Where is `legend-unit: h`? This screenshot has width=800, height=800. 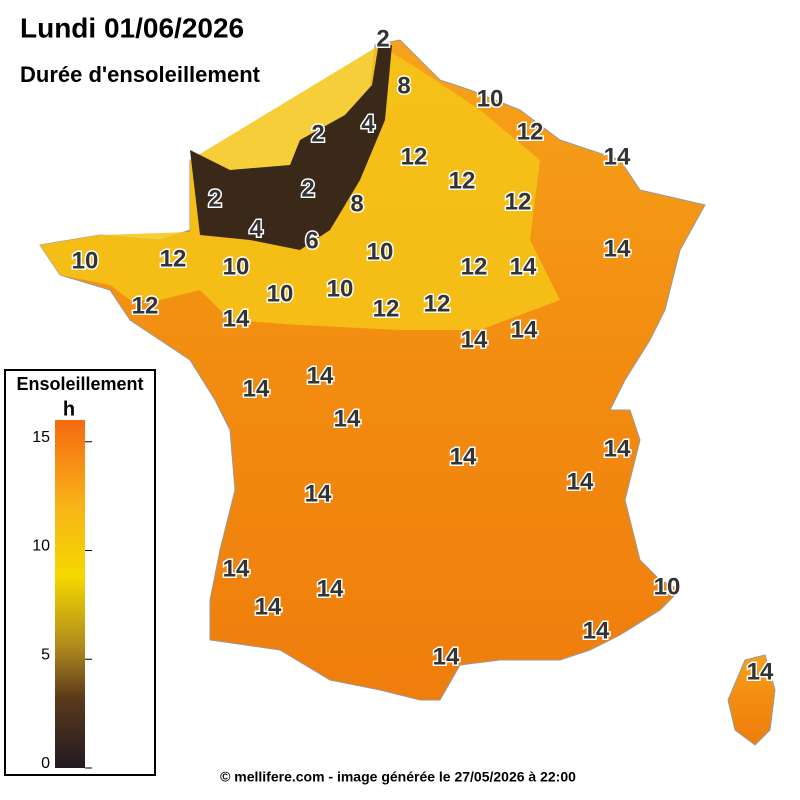 legend-unit: h is located at coordinates (69, 409).